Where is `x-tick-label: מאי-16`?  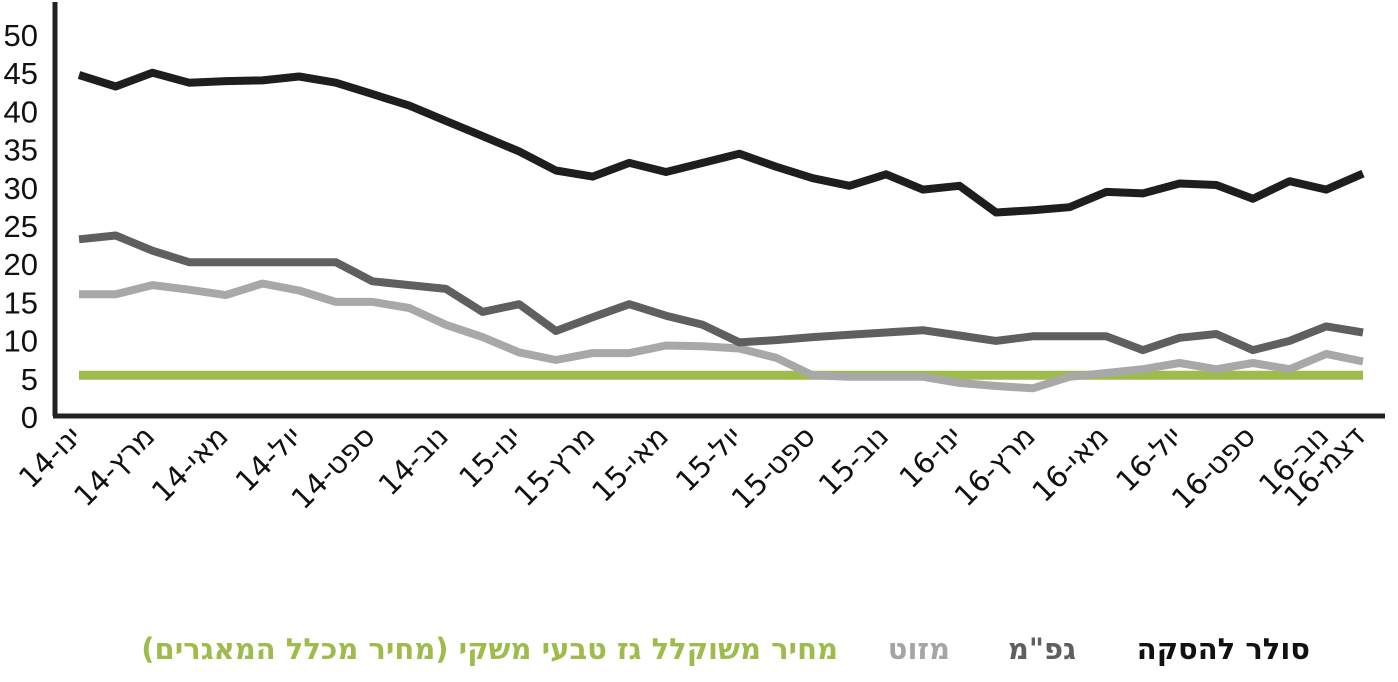 x-tick-label: מאי-16 is located at coordinates (1070, 464).